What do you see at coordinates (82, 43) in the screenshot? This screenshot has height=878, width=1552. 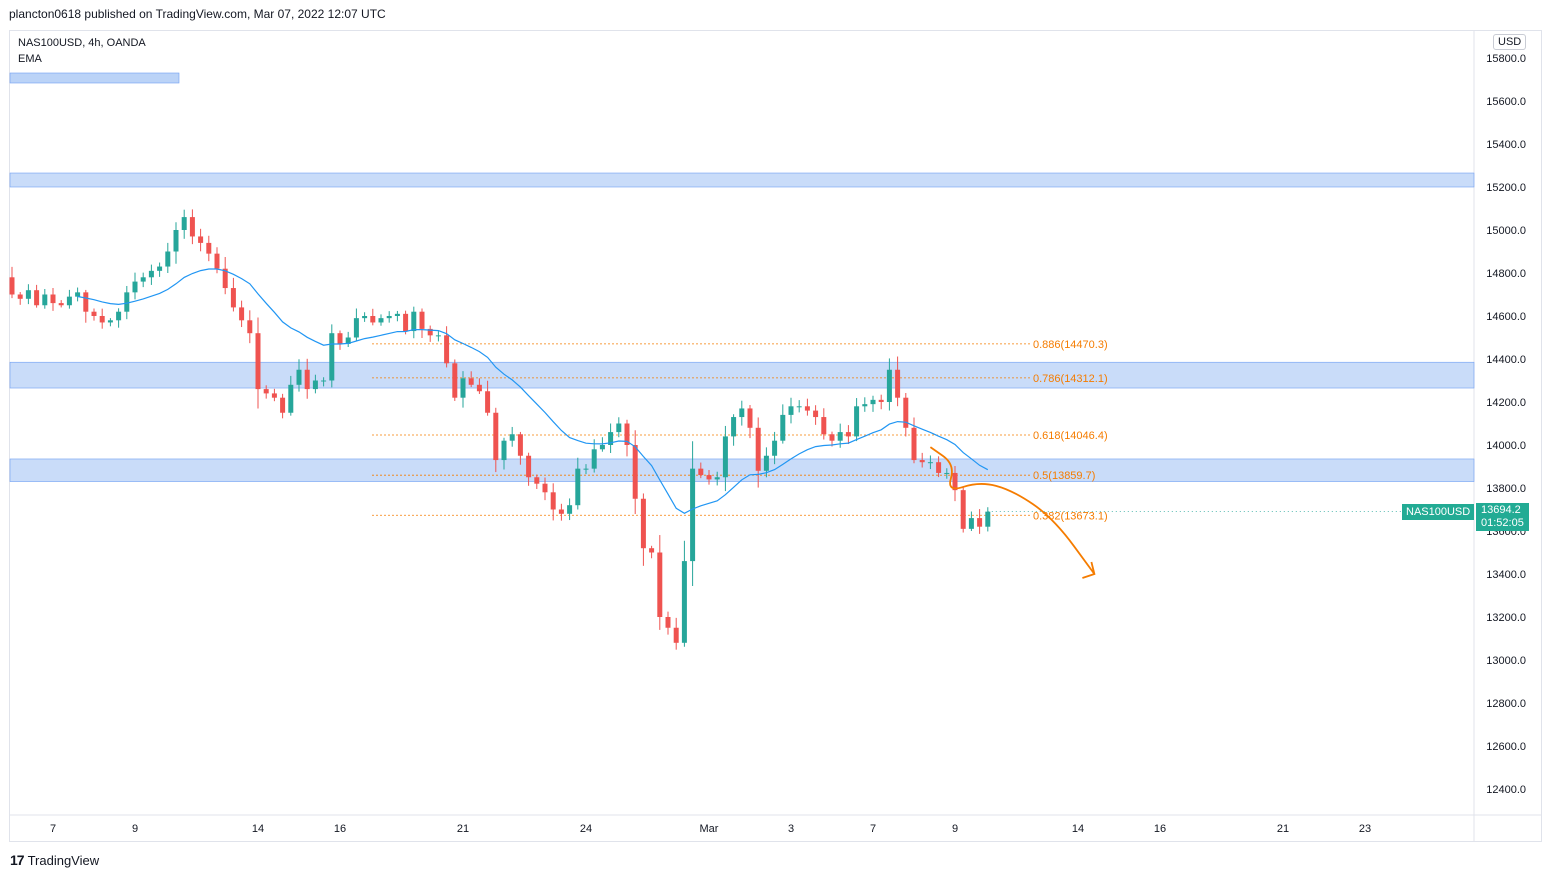 I see `legend-symbol: NAS100USD, 4h, OANDA` at bounding box center [82, 43].